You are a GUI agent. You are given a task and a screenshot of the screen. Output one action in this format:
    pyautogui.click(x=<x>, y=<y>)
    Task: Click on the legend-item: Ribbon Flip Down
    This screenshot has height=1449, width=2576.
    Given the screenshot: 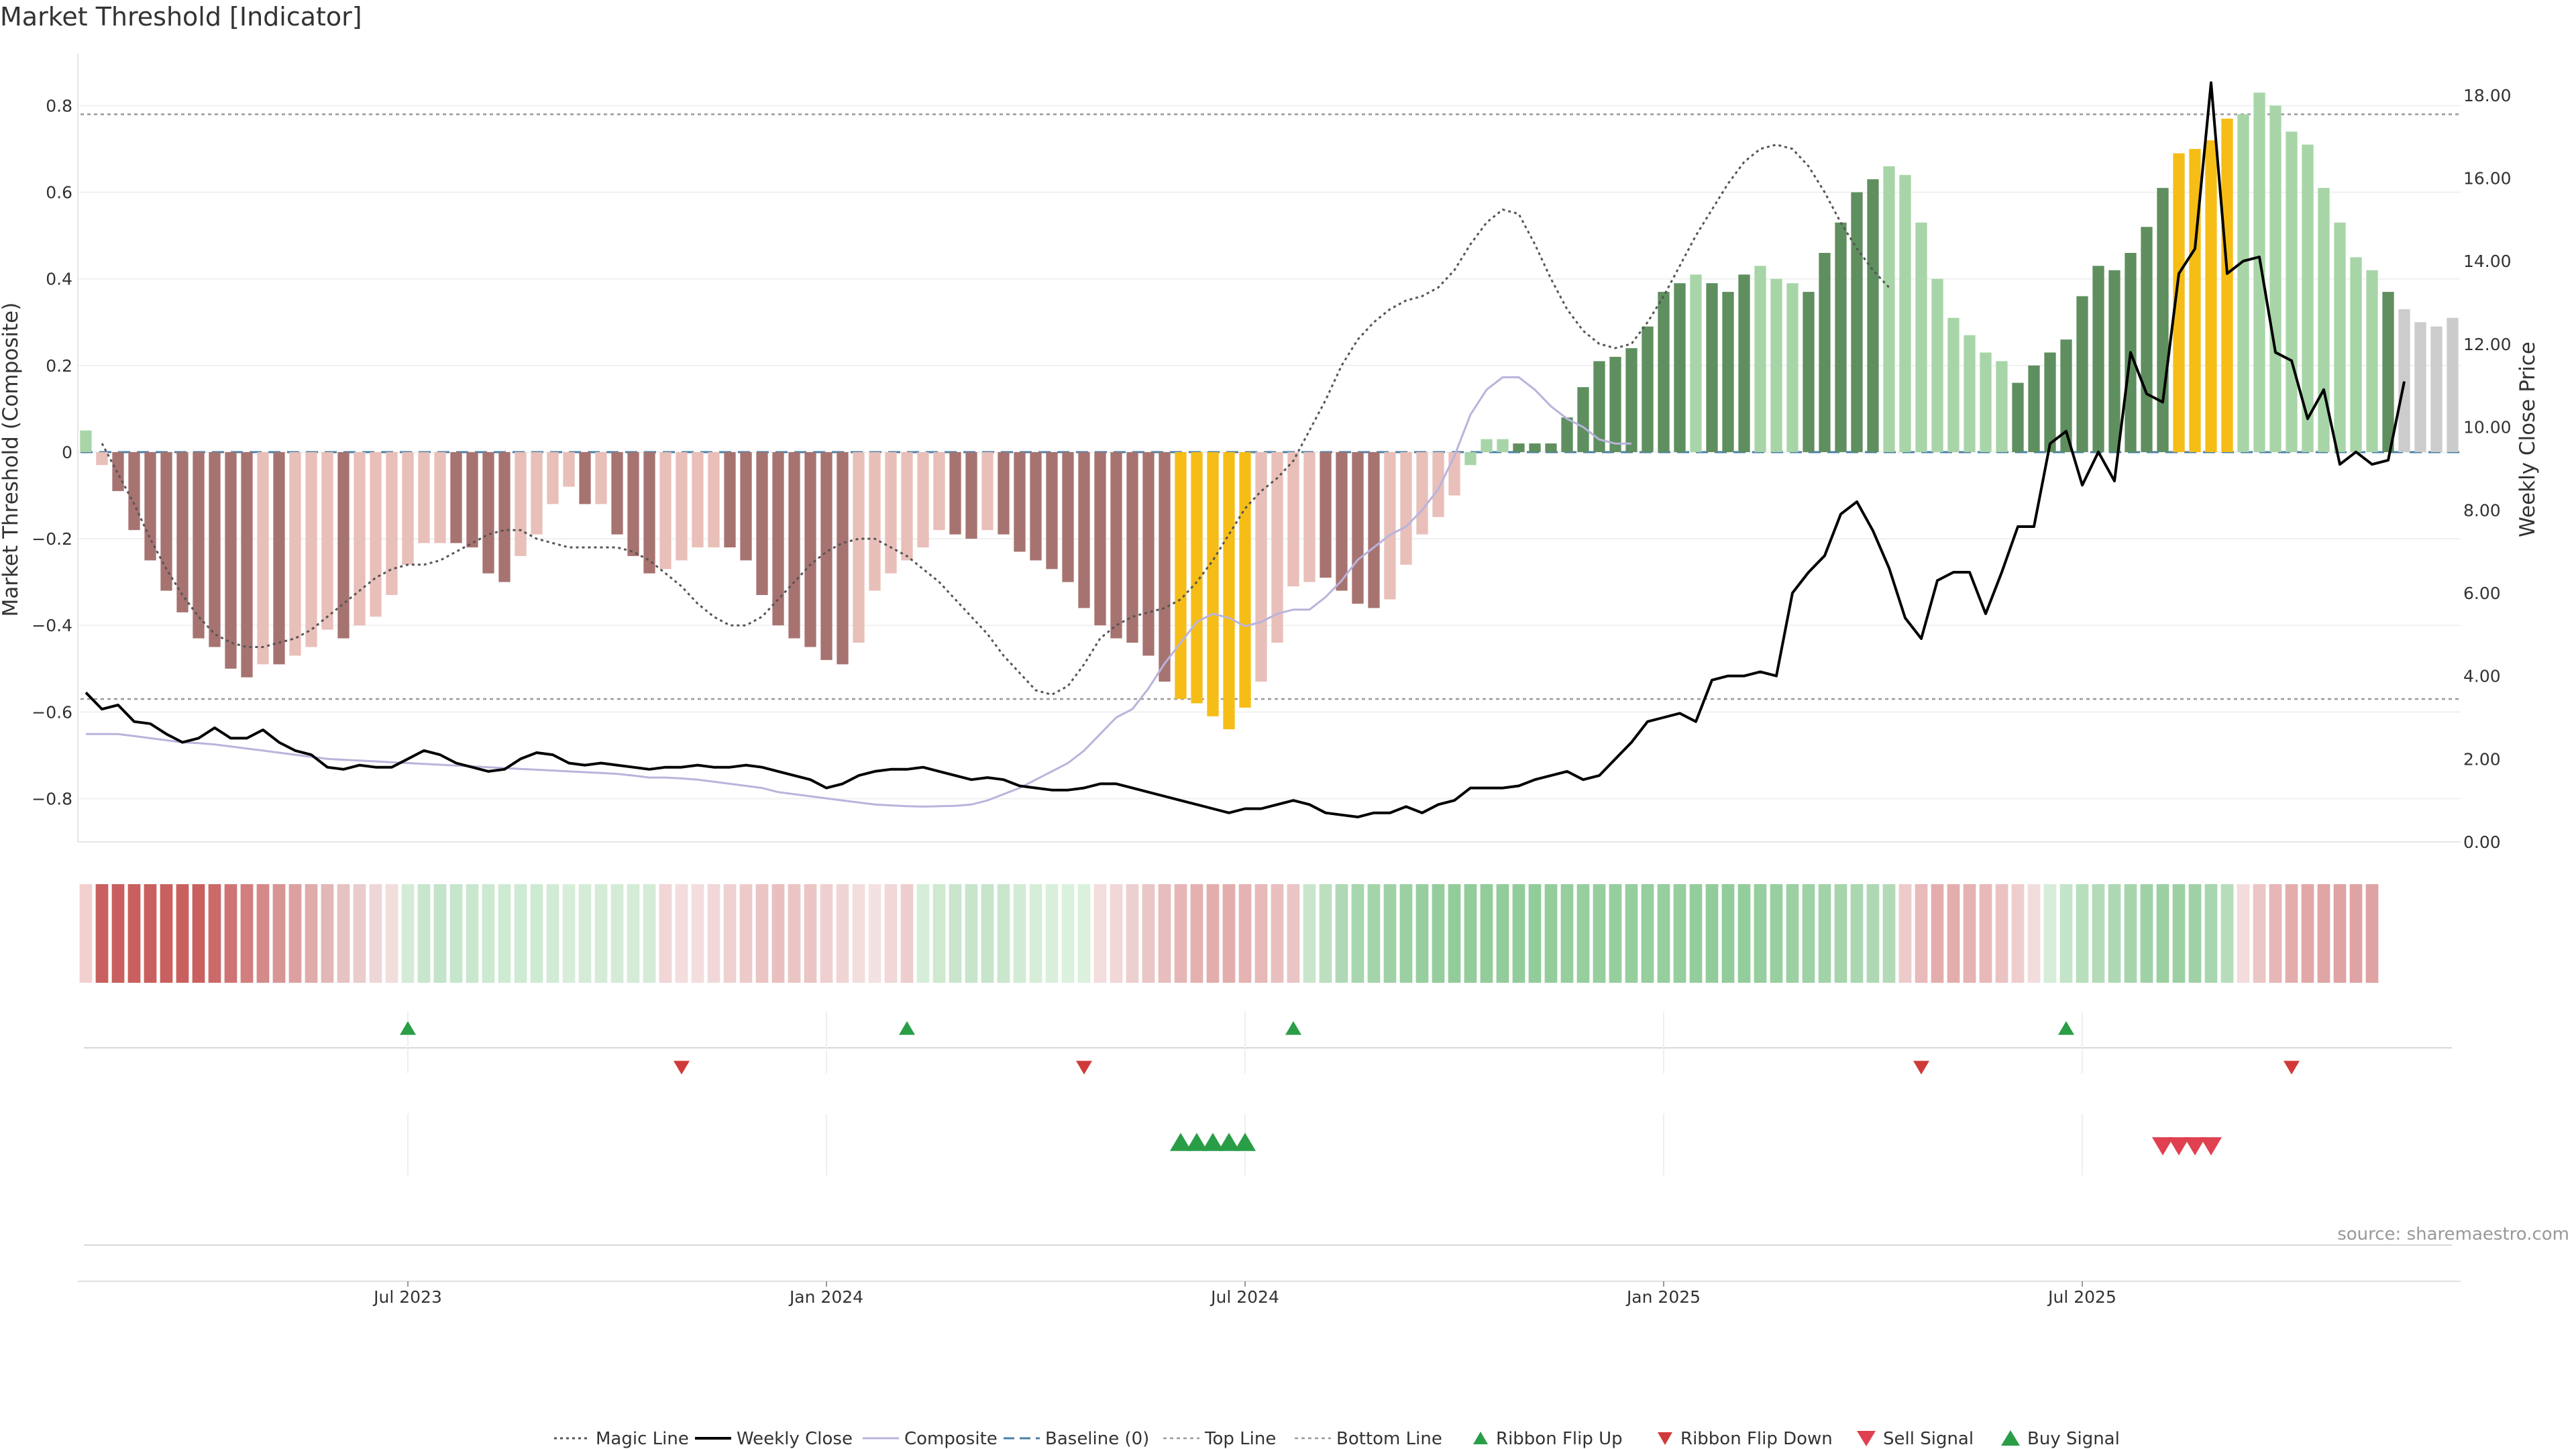 What is the action you would take?
    pyautogui.click(x=1745, y=1439)
    